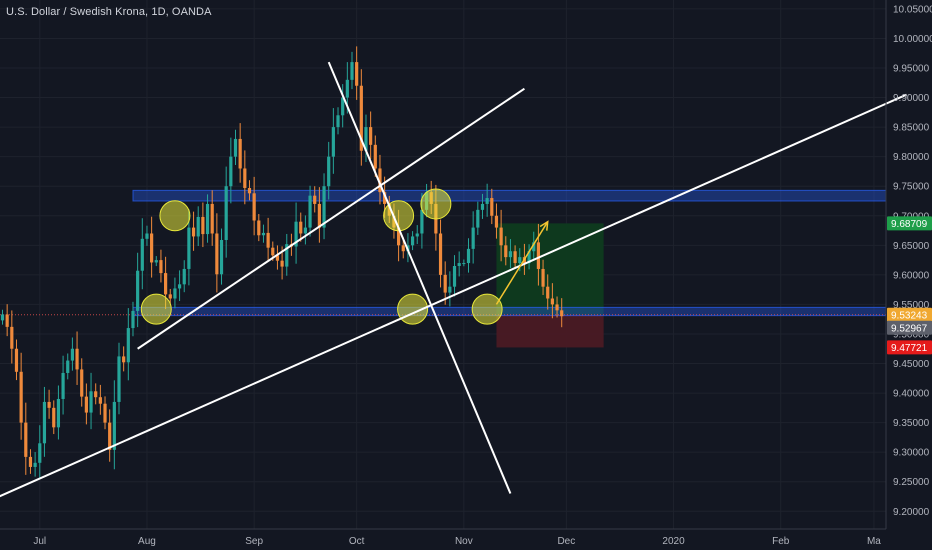  What do you see at coordinates (911, 334) in the screenshot?
I see `price-tick-label: 9.50000` at bounding box center [911, 334].